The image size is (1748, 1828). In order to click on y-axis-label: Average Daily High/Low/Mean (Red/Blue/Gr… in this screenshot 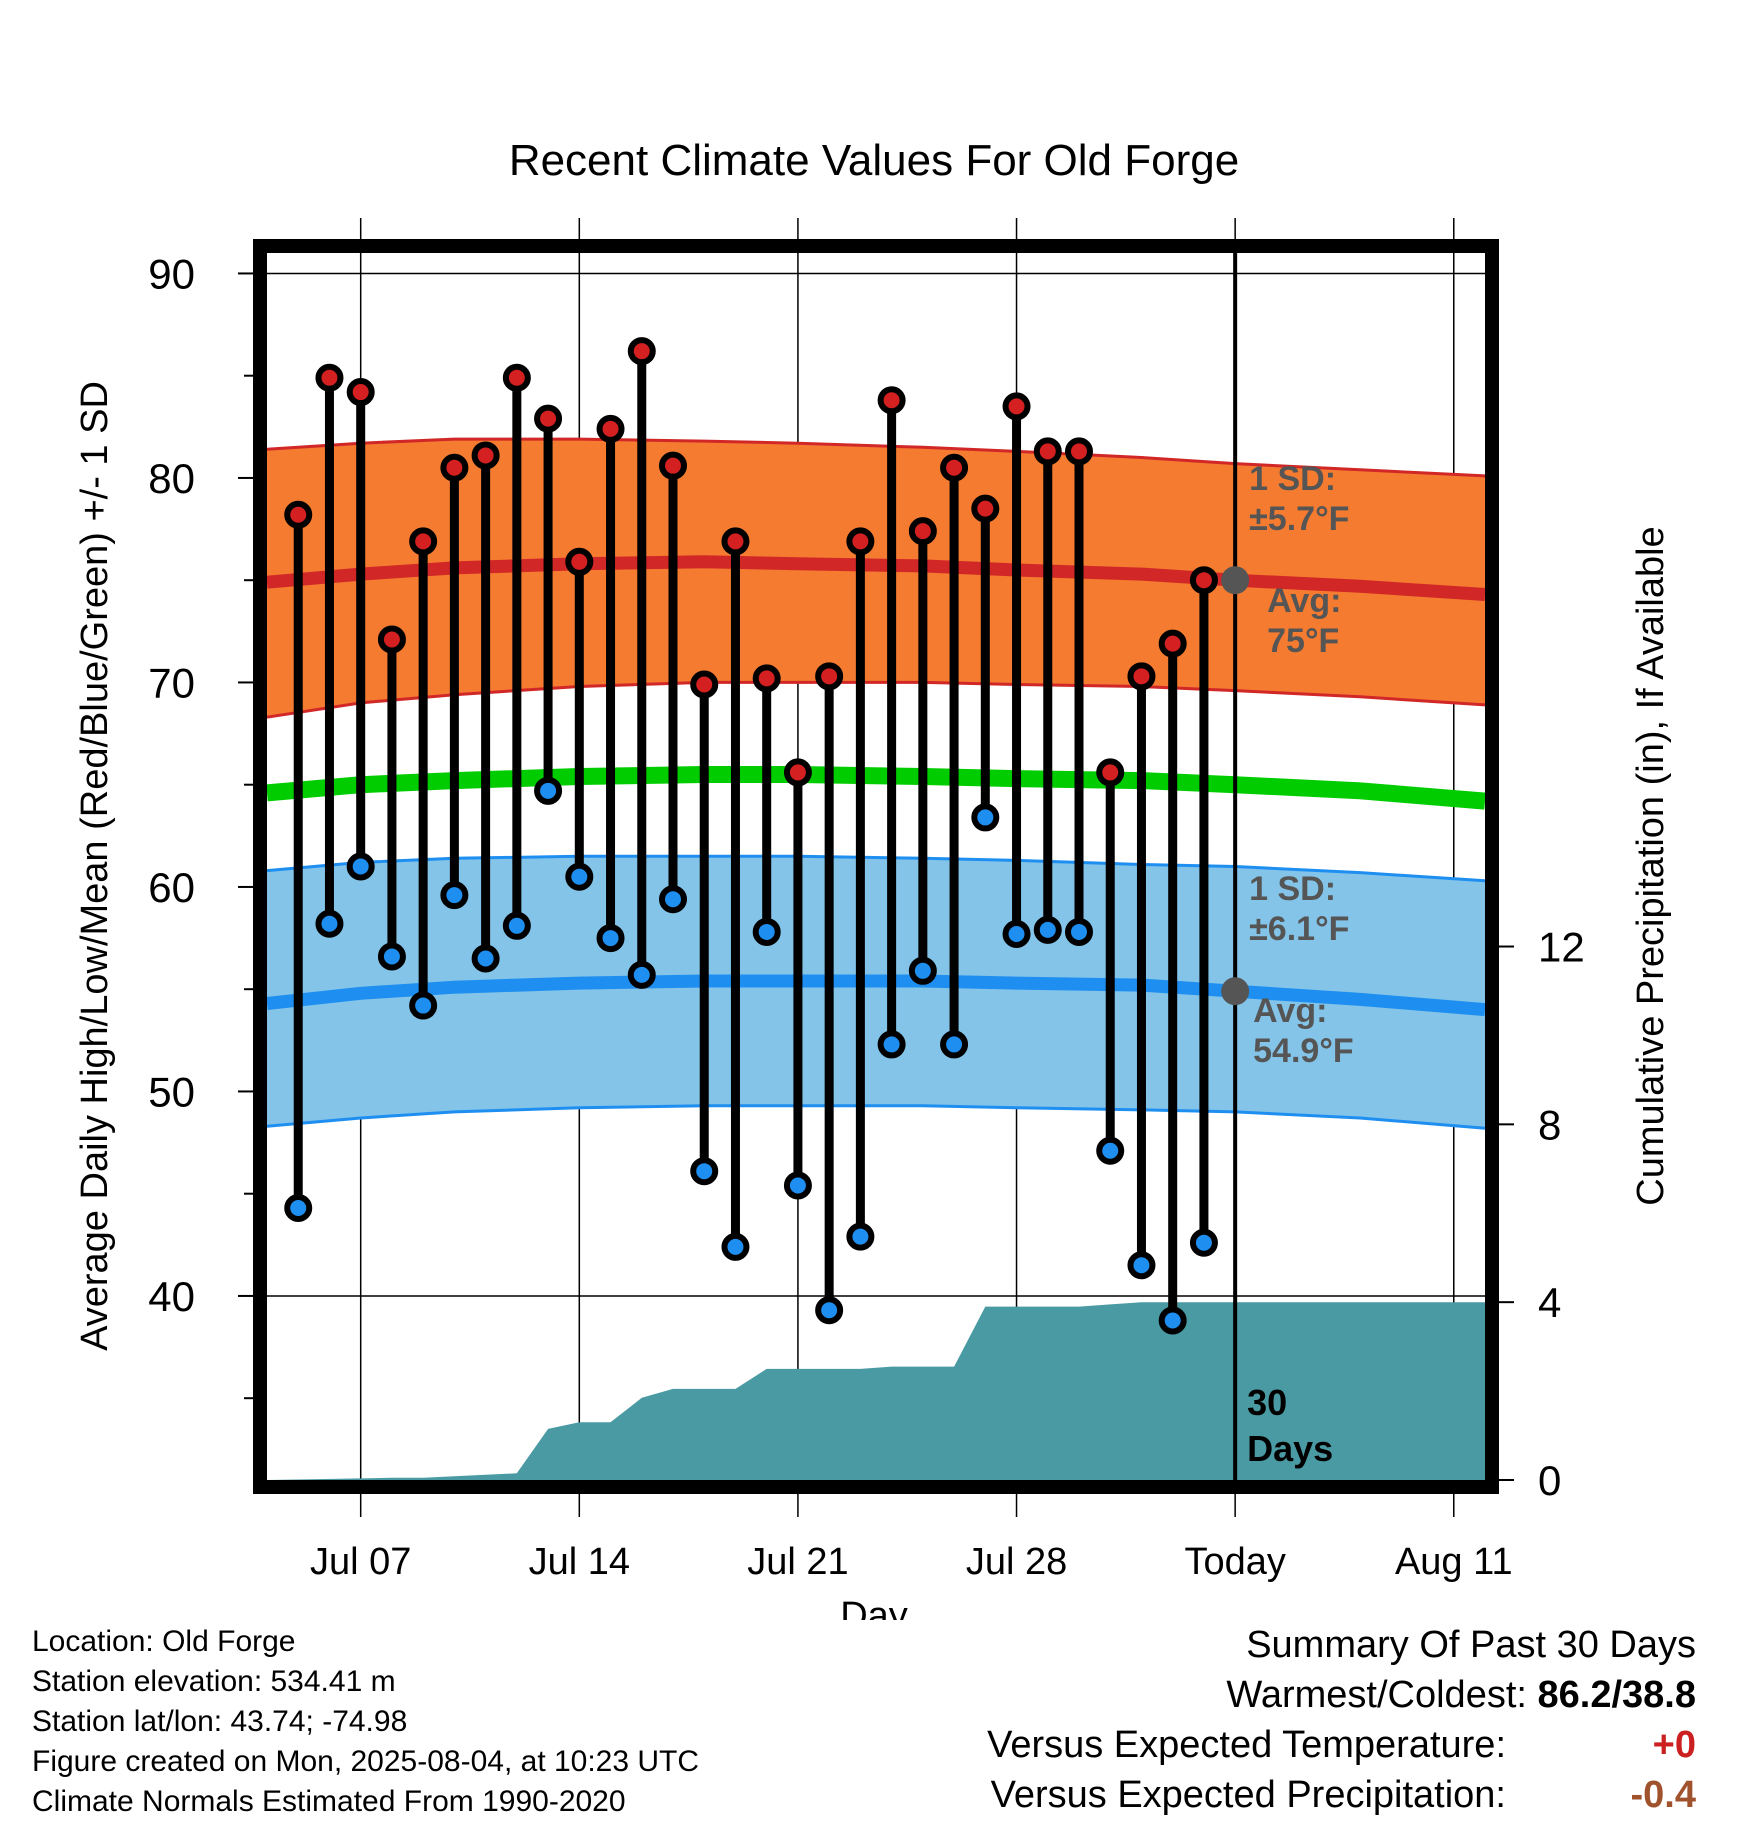, I will do `click(95, 866)`.